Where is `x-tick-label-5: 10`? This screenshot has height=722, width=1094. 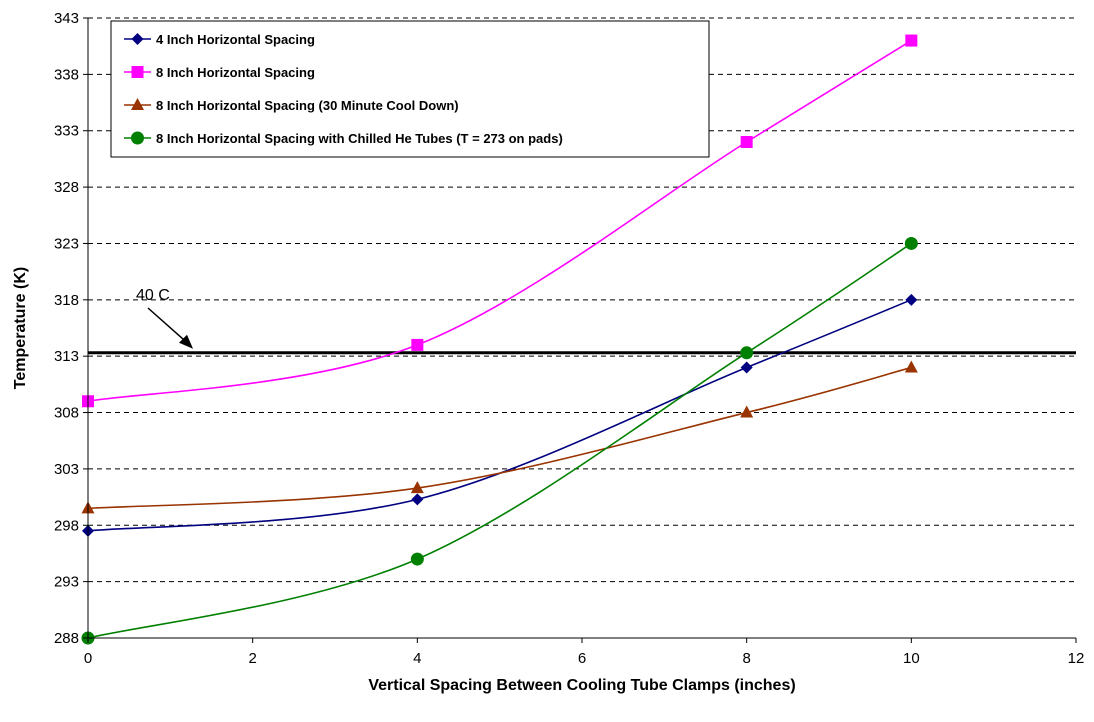
x-tick-label-5: 10 is located at coordinates (911, 658).